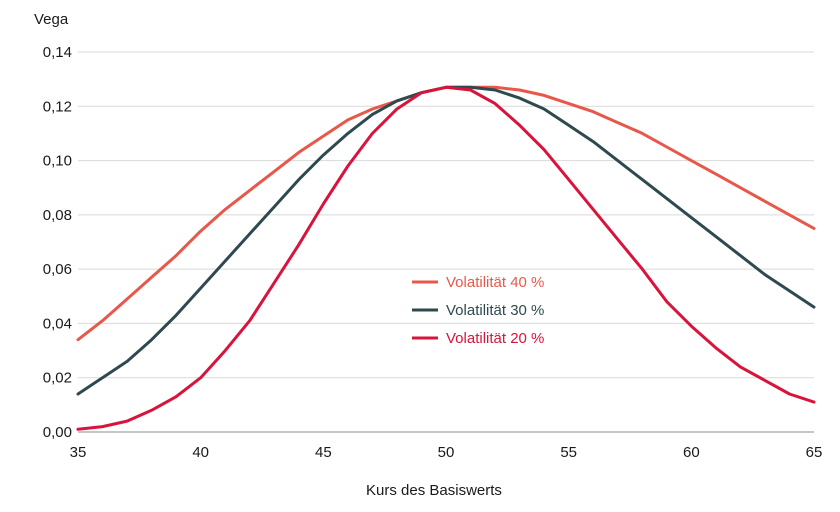  I want to click on x-tick-label: 55, so click(568, 452).